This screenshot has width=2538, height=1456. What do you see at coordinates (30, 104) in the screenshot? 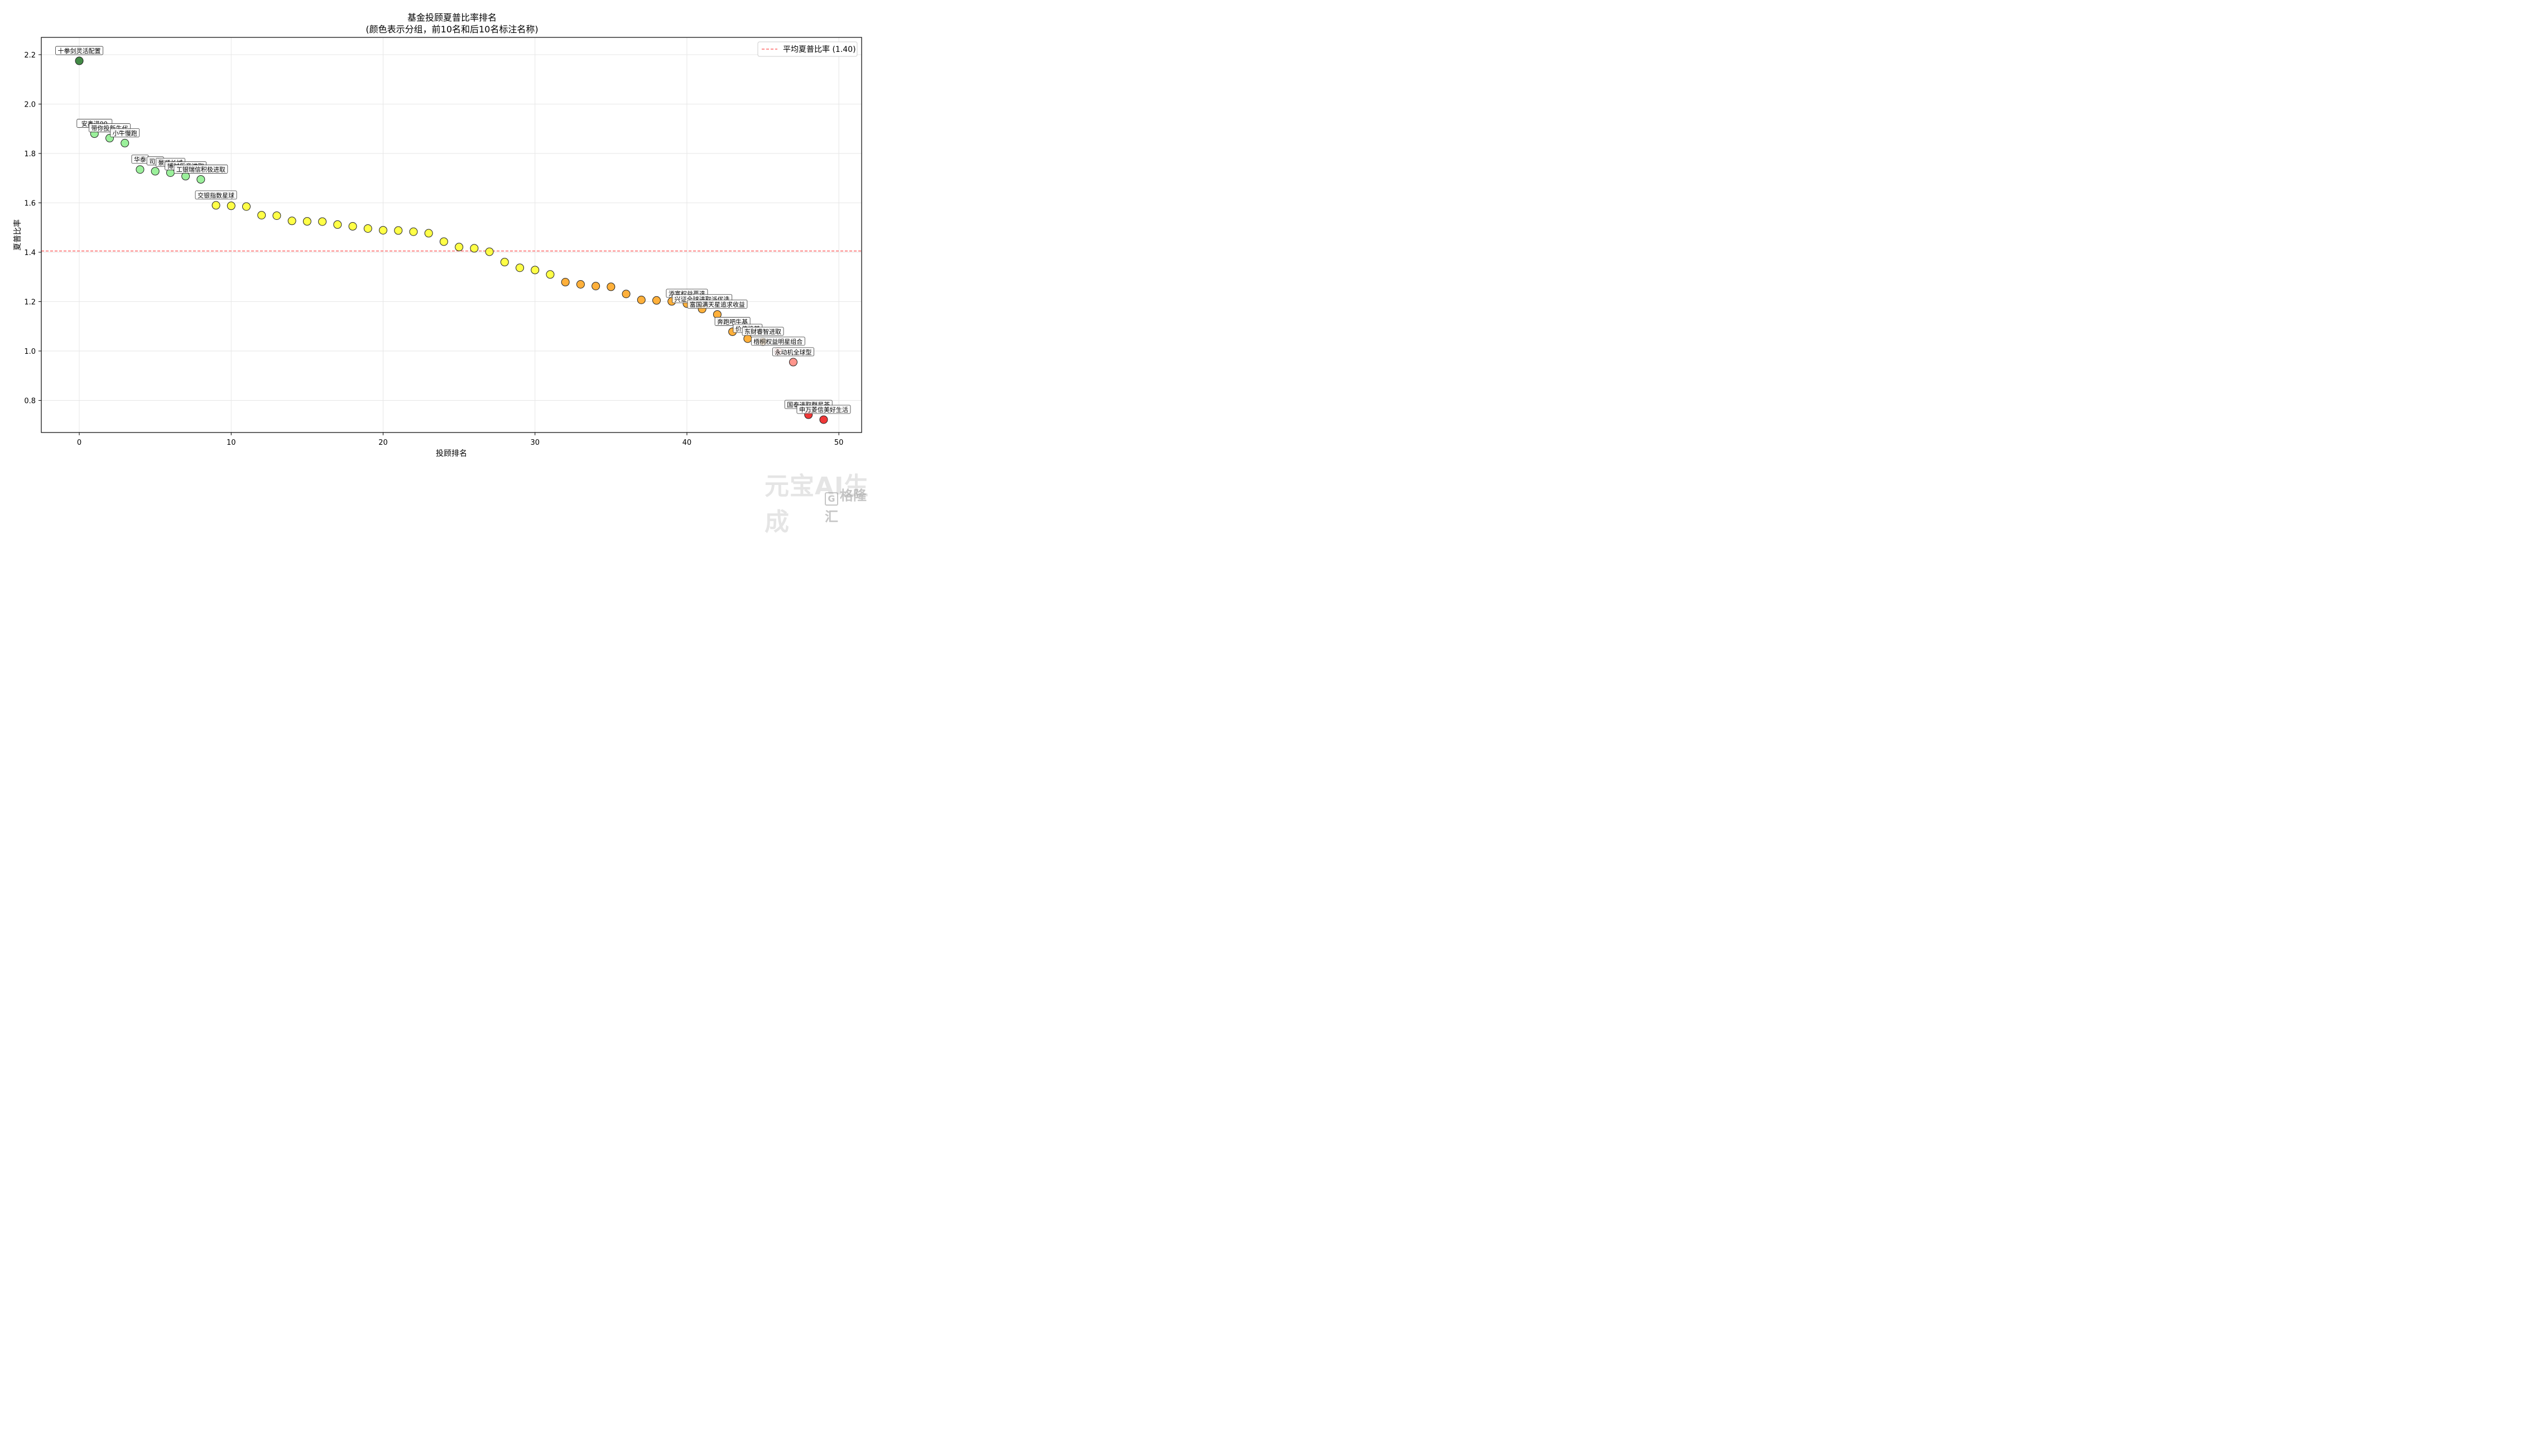
I see `y-tick-label: 2.0` at bounding box center [30, 104].